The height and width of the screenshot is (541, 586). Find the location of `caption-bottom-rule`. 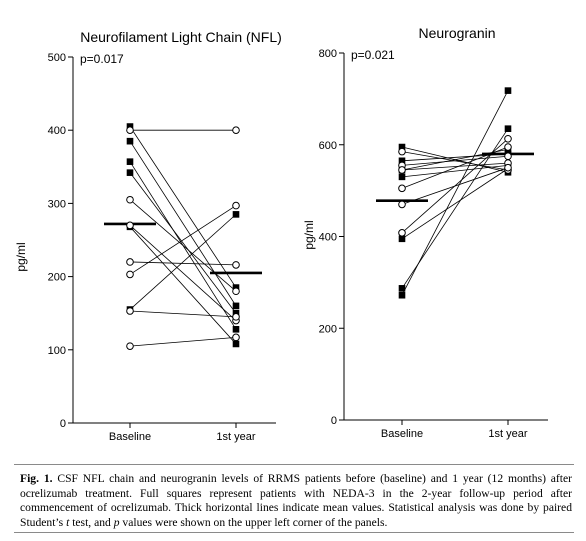

caption-bottom-rule is located at coordinates (294, 532).